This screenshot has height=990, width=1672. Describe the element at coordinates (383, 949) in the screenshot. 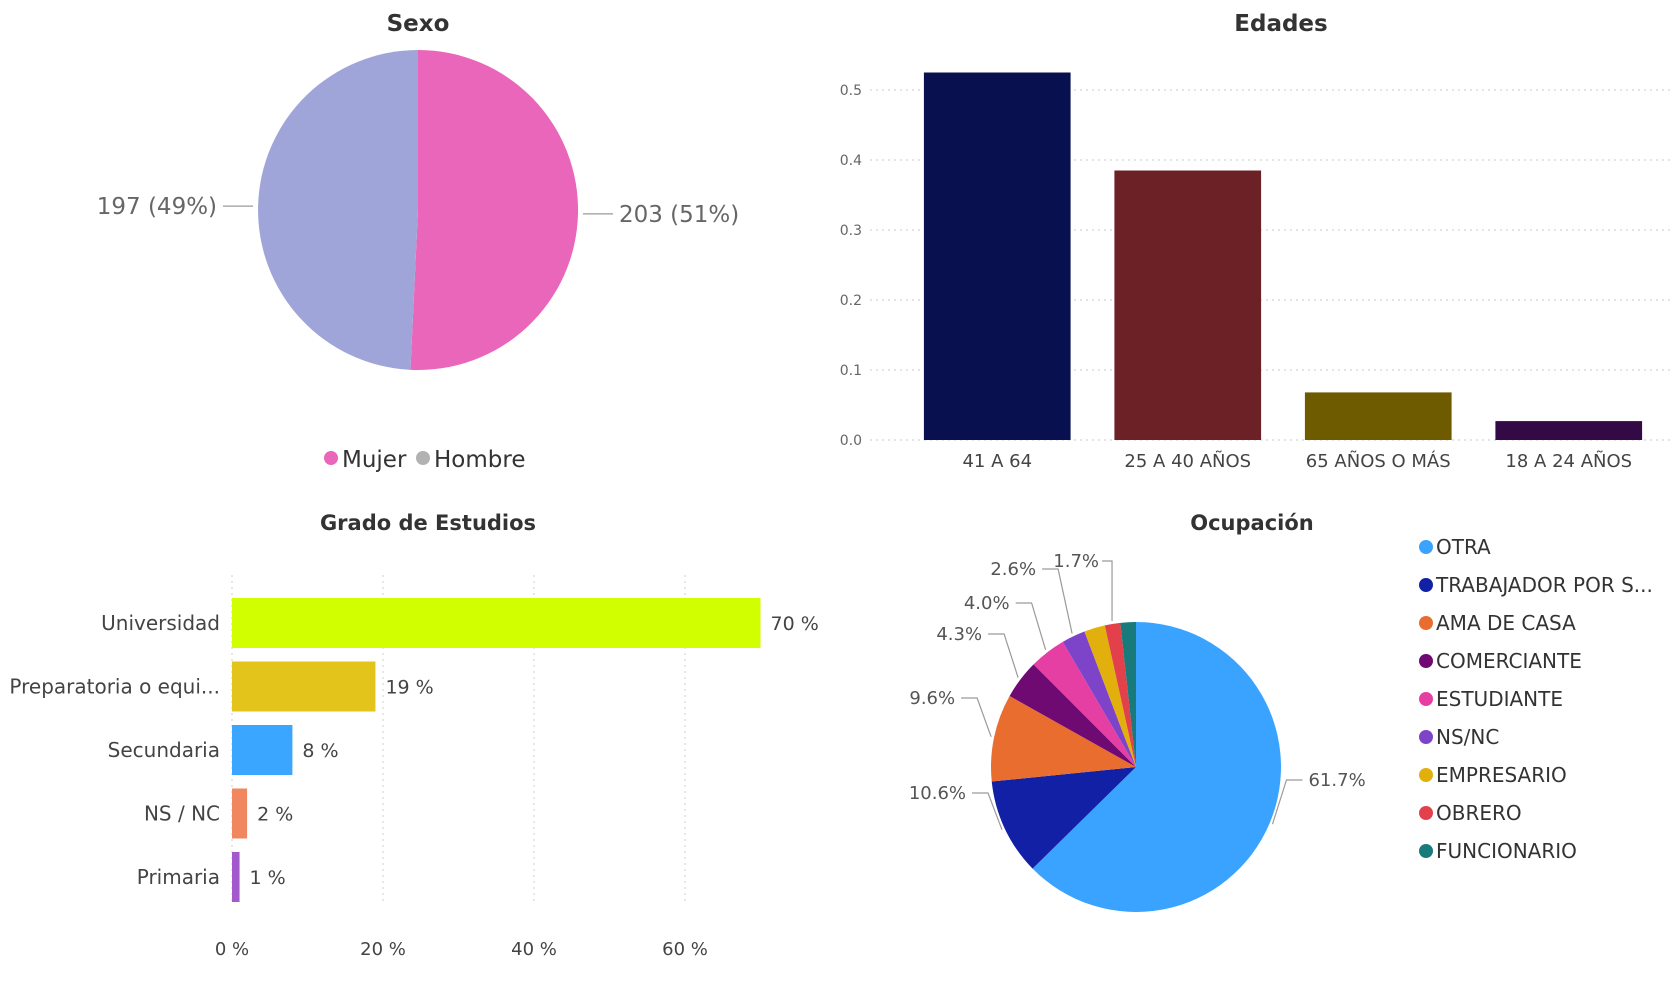

I see `x-tick-label: 20 %` at that location.